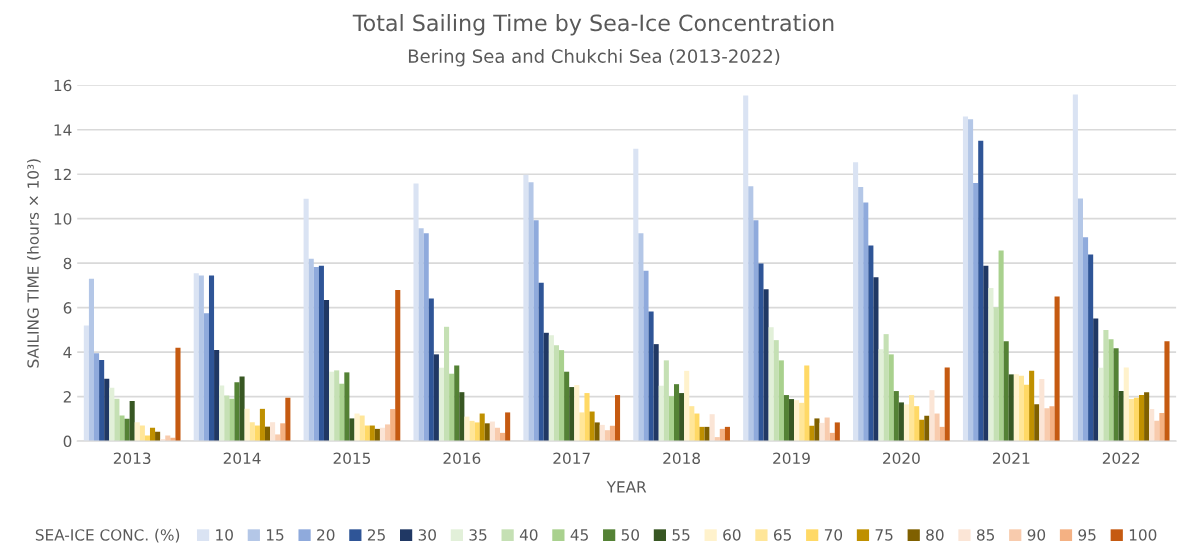 This screenshot has width=1188, height=550. I want to click on y-tick-label: 16, so click(63, 85).